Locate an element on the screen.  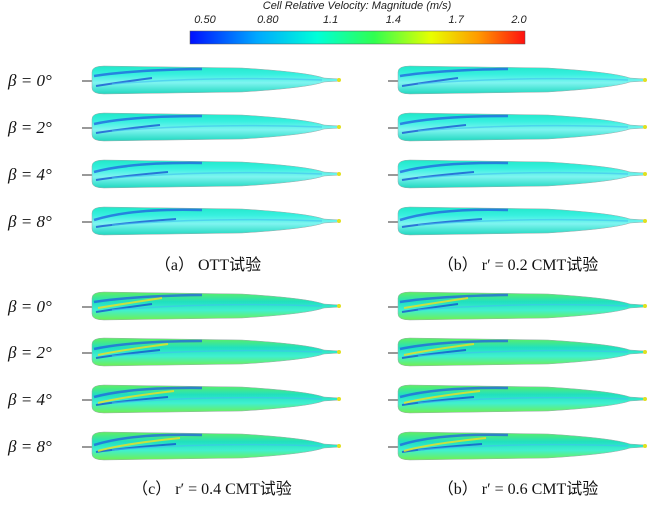
colorbar-tick-label: 1.1 is located at coordinates (330, 20).